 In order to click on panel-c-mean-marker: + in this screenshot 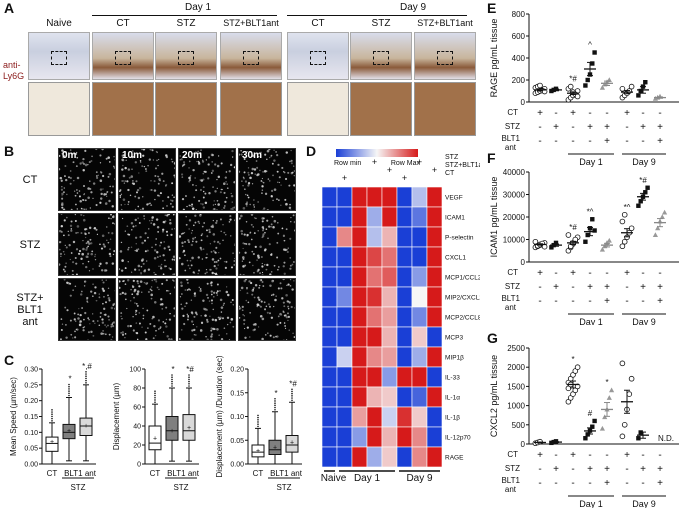, I will do `click(258, 451)`.